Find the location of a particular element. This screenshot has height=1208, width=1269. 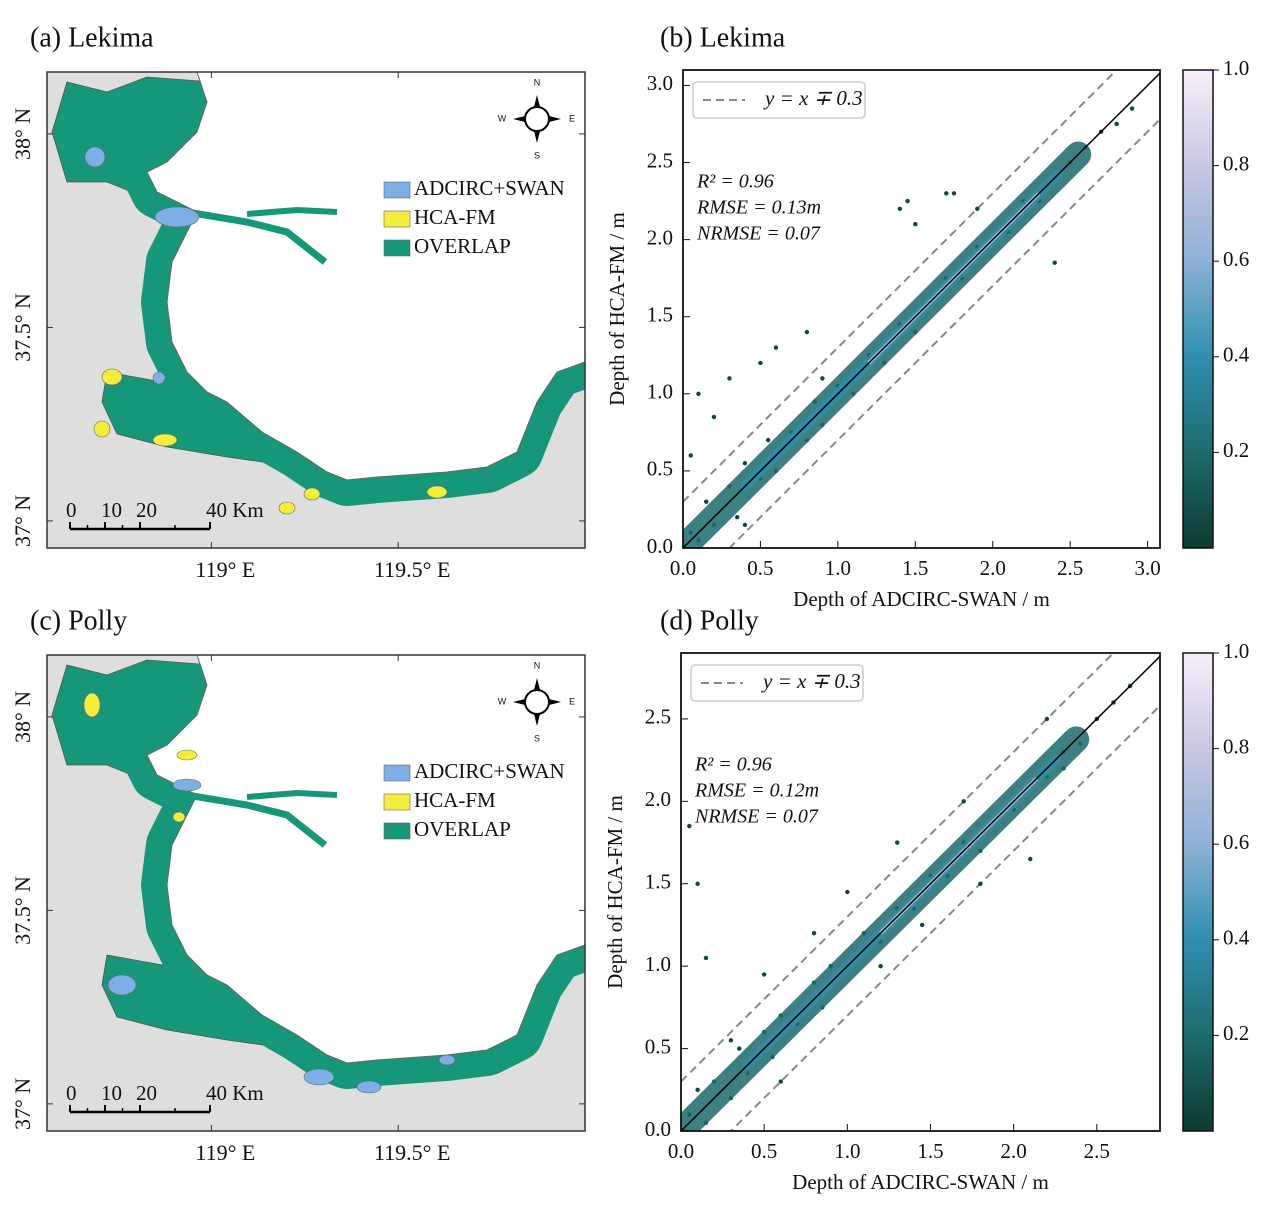

frame is located at coordinates (921, 309).